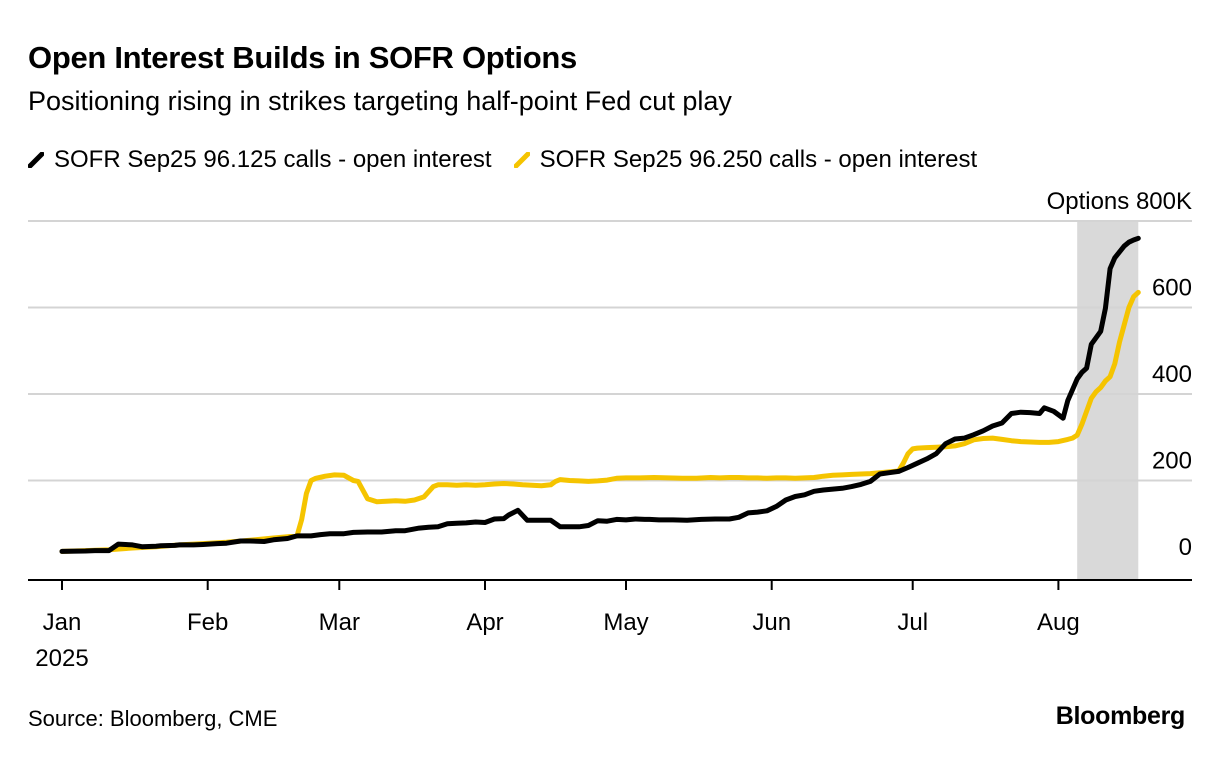 The width and height of the screenshot is (1223, 760). Describe the element at coordinates (484, 622) in the screenshot. I see `x-tick-label-apr: Apr` at that location.